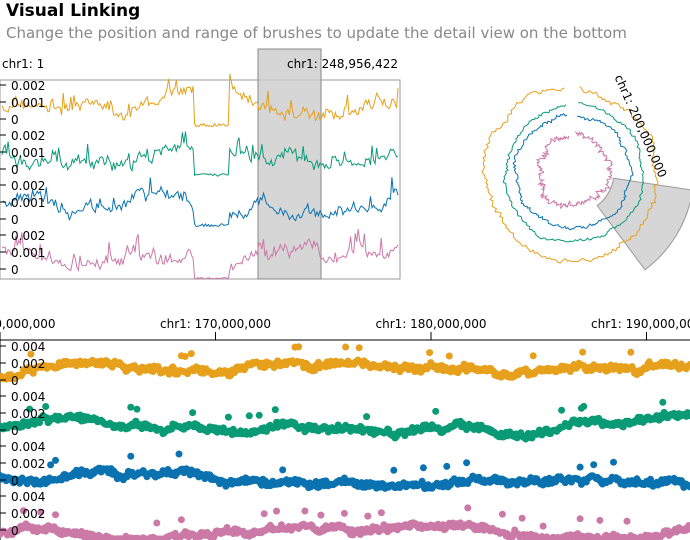 Image resolution: width=690 pixels, height=540 pixels. I want to click on detail-x-tick-label: chr1: 170,000,000, so click(215, 324).